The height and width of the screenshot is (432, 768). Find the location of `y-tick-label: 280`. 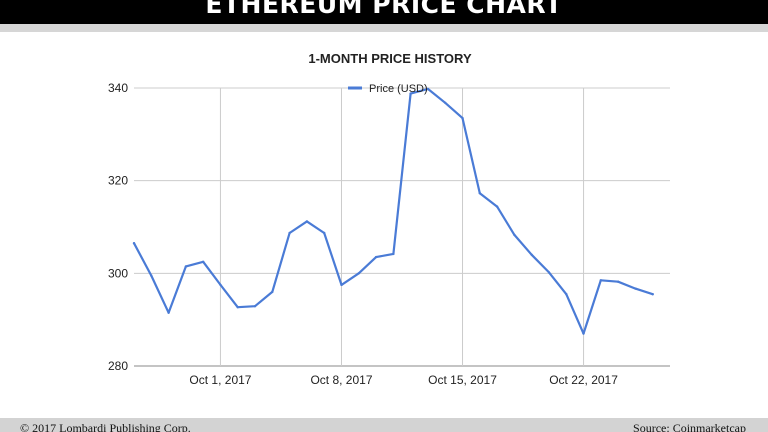

y-tick-label: 280 is located at coordinates (118, 366).